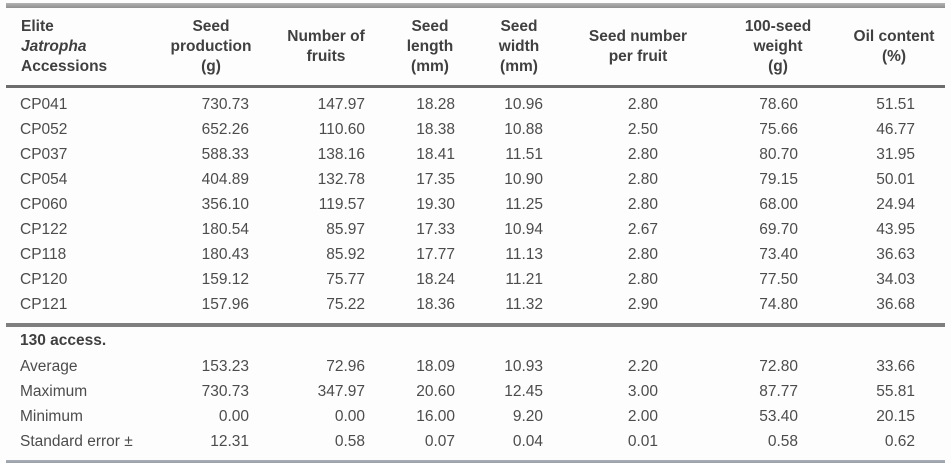 The image size is (951, 463). Describe the element at coordinates (475, 5) in the screenshot. I see `table-top-rule` at that location.